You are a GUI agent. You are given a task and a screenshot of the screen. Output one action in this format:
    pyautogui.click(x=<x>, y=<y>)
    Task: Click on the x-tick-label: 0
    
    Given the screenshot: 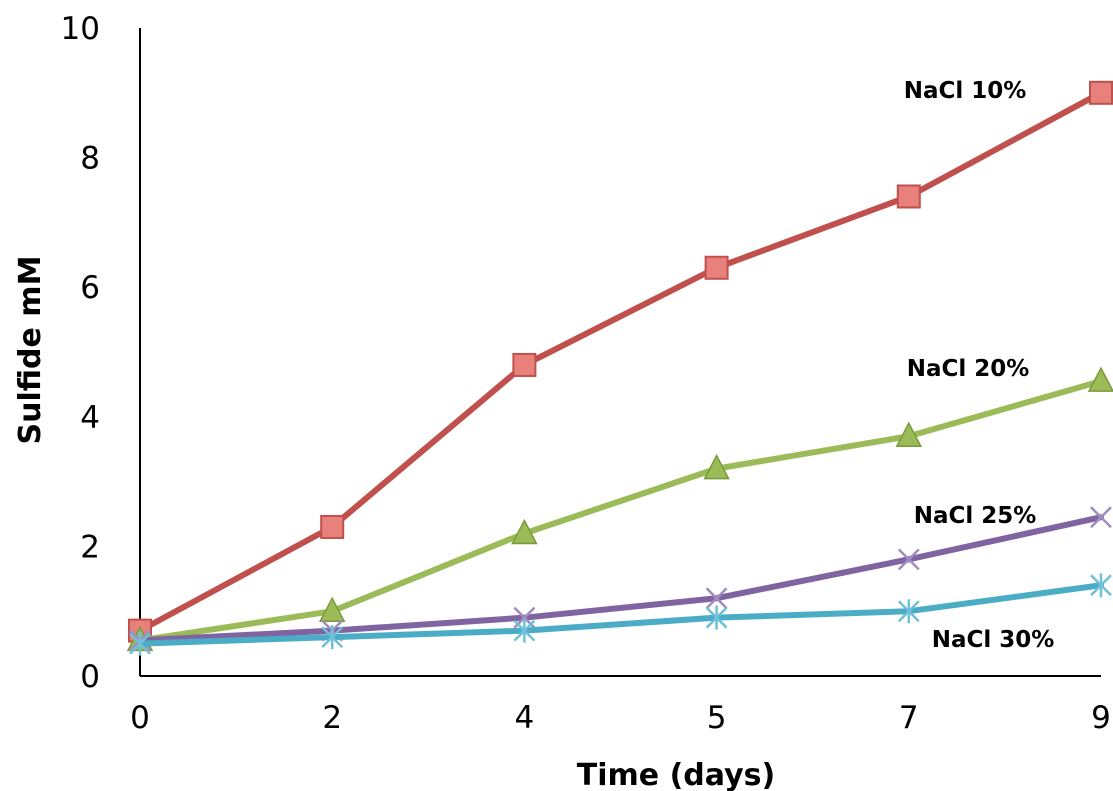 What is the action you would take?
    pyautogui.click(x=140, y=718)
    